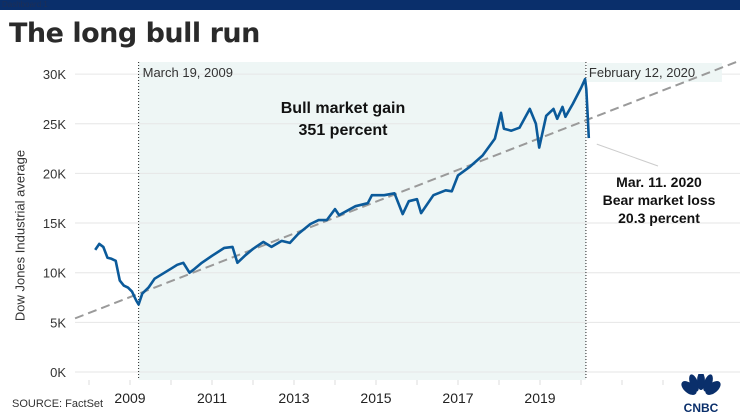 Image resolution: width=740 pixels, height=416 pixels. What do you see at coordinates (129, 398) in the screenshot?
I see `x-tick-label: 2009` at bounding box center [129, 398].